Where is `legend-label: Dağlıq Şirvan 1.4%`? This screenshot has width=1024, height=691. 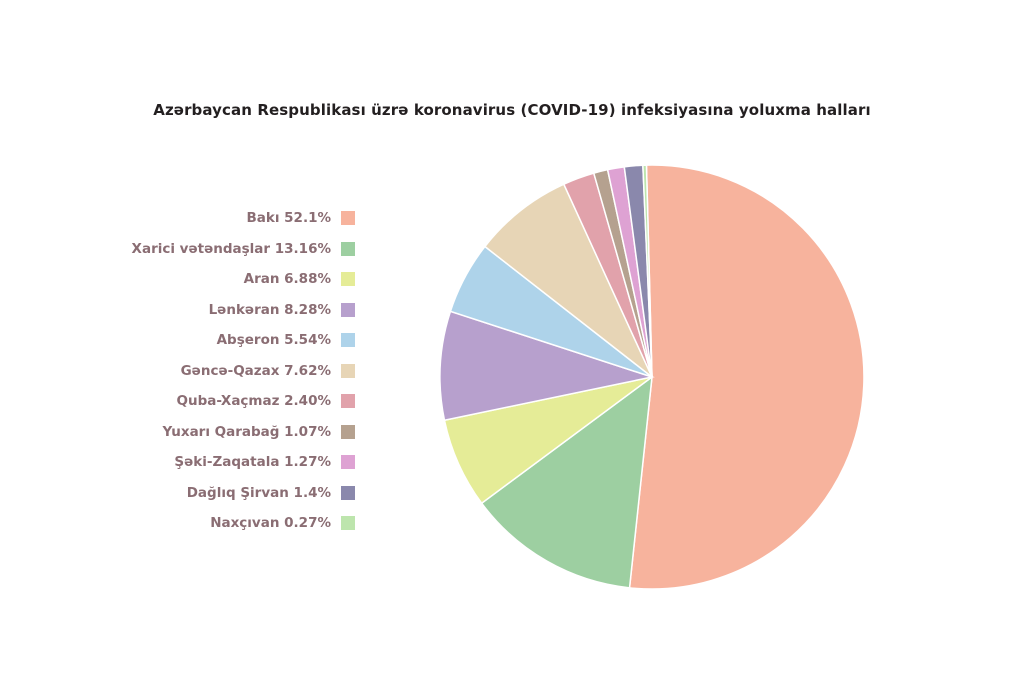
legend-label: Dağlıq Şirvan 1.4% is located at coordinates (258, 492).